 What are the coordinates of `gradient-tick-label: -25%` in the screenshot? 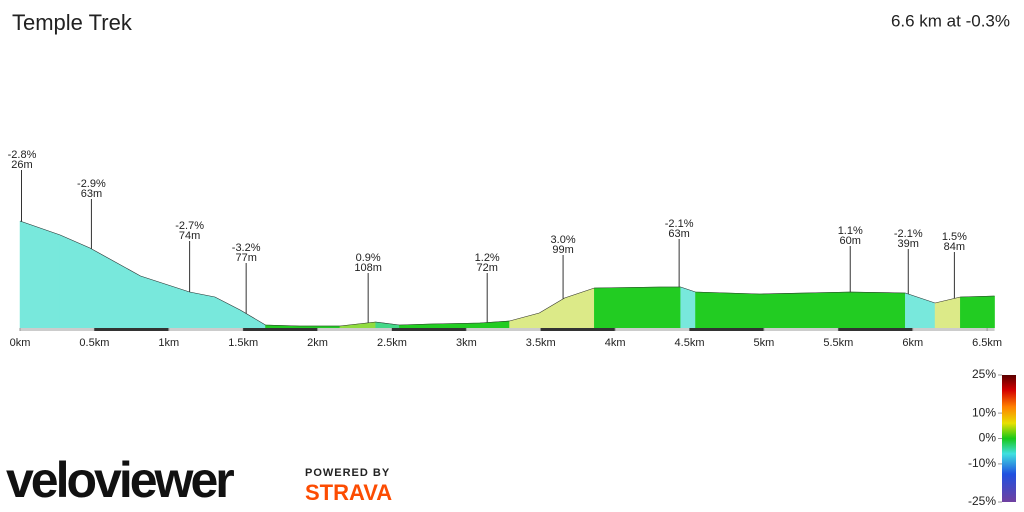 It's located at (982, 501).